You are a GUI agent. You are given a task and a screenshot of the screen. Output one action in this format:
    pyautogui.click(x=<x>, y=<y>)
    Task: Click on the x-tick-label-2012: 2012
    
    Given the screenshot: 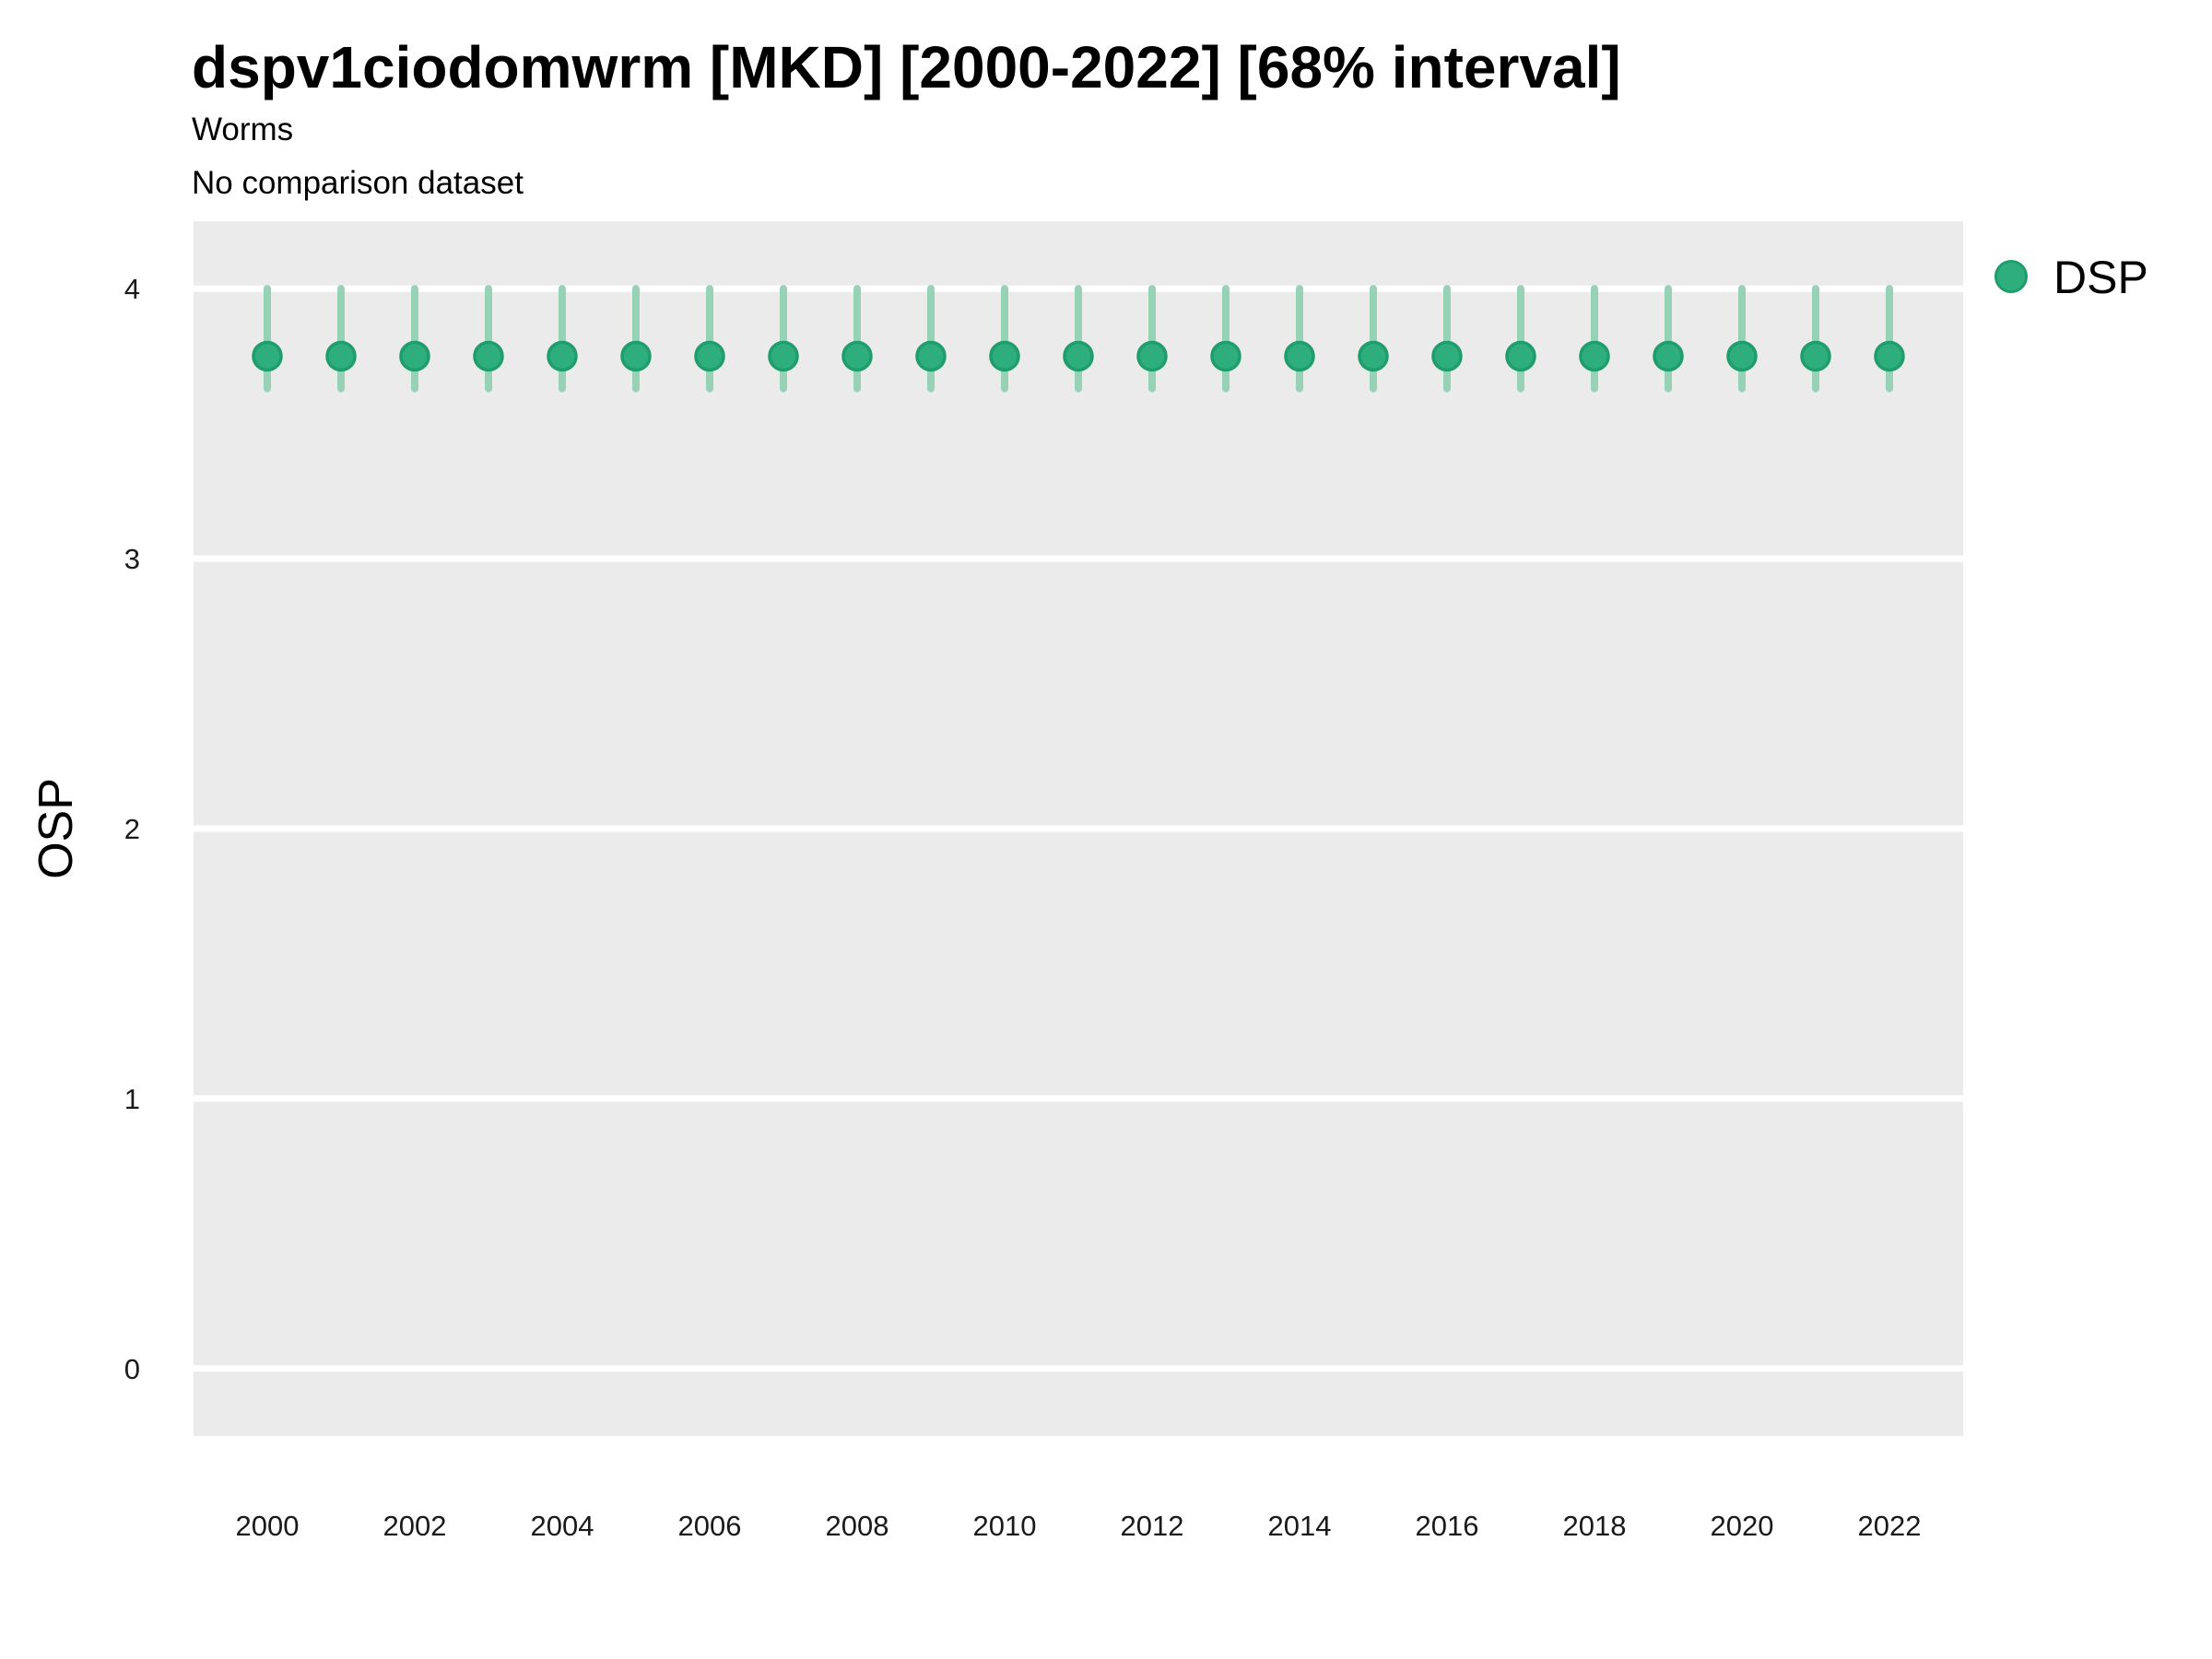 What is the action you would take?
    pyautogui.click(x=1152, y=1526)
    